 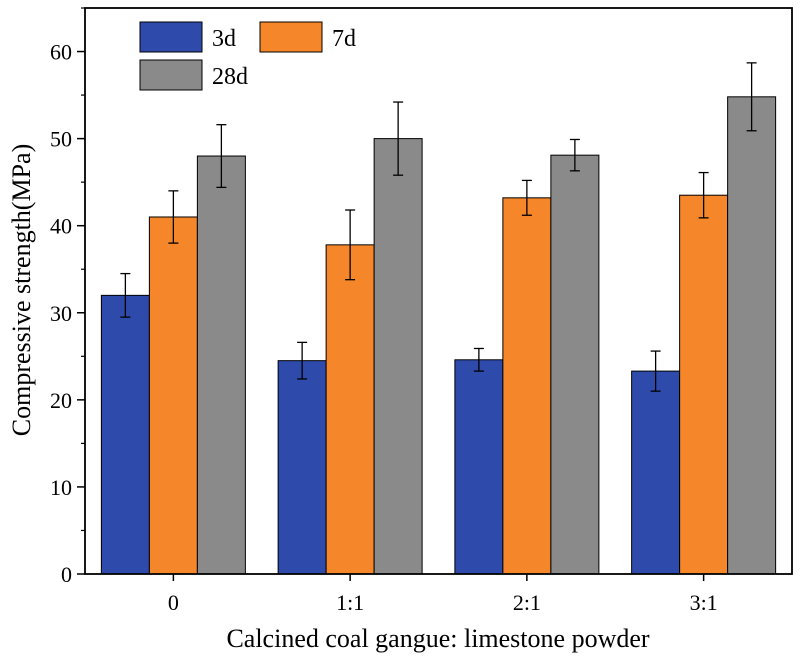 I want to click on legend: 3d 7d 28d, so click(x=247, y=56).